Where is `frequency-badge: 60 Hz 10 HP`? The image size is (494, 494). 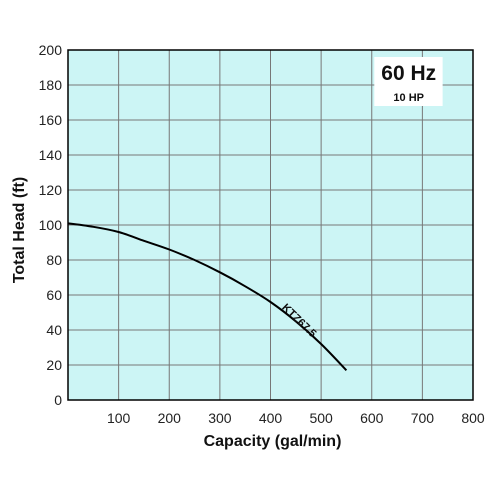 frequency-badge: 60 Hz 10 HP is located at coordinates (408, 81).